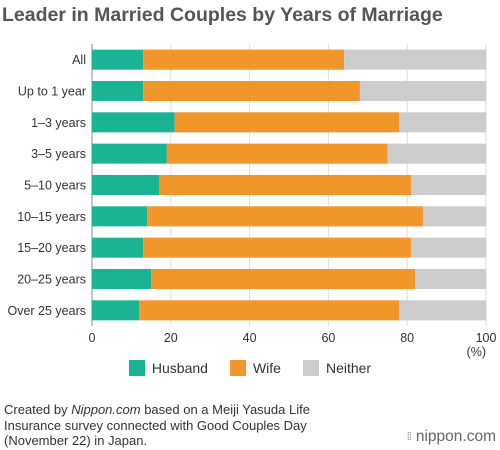  I want to click on x-tick-label: 60, so click(328, 338).